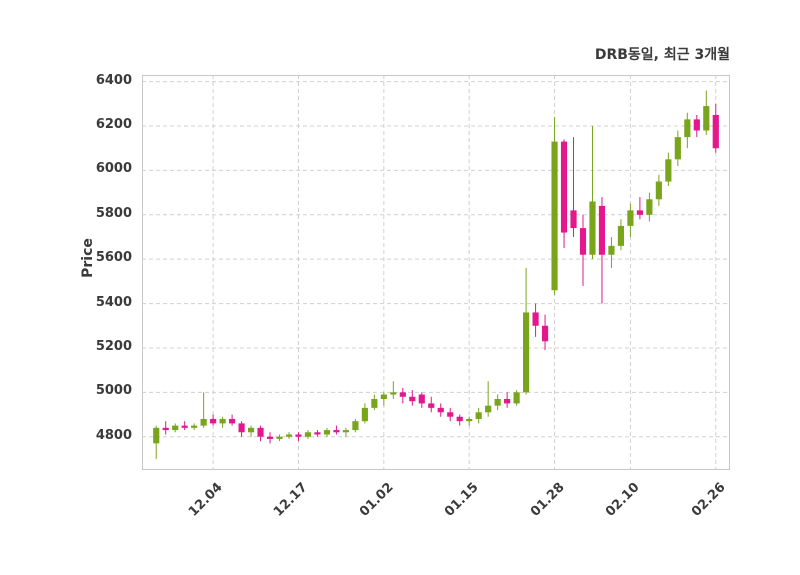 This screenshot has height=575, width=800. What do you see at coordinates (113, 213) in the screenshot?
I see `y-tick-label: 5800` at bounding box center [113, 213].